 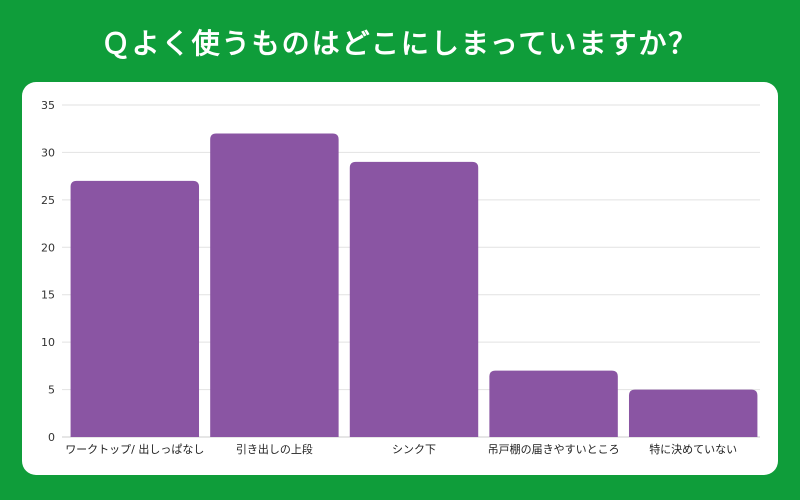 I want to click on chart-title: Ｑよく使うものはどこにしまっていますか？, so click(x=400, y=43).